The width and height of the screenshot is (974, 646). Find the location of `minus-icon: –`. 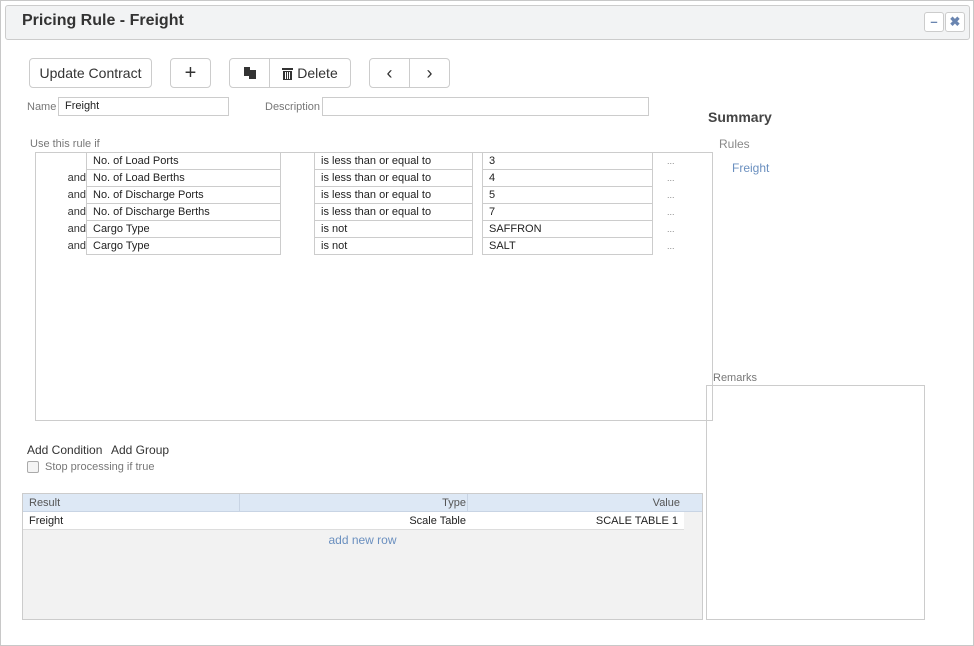

minus-icon: – is located at coordinates (934, 21).